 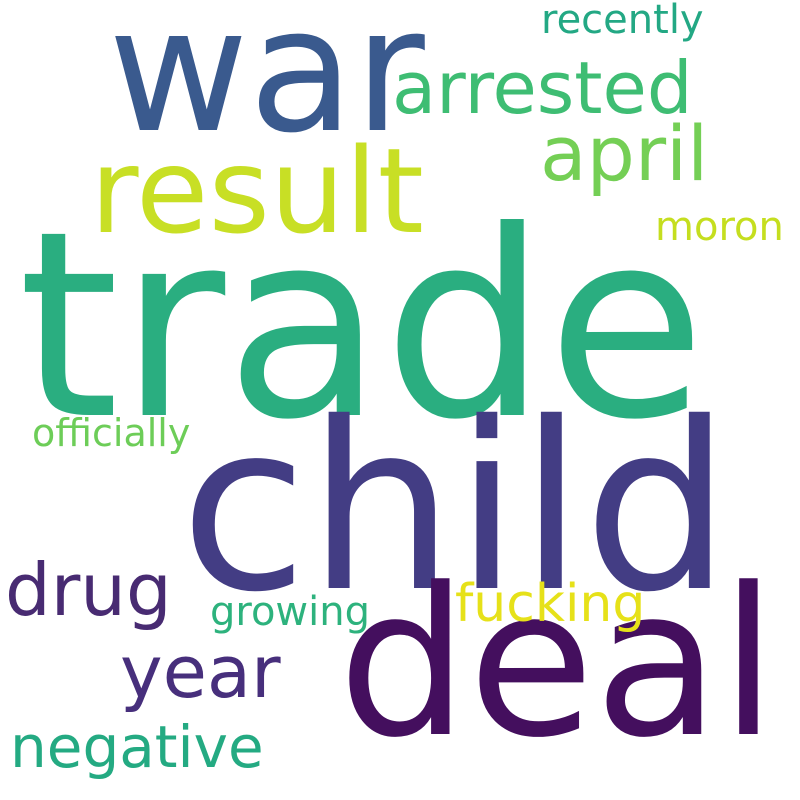 What do you see at coordinates (542, 88) in the screenshot?
I see `word-arrested: arrested` at bounding box center [542, 88].